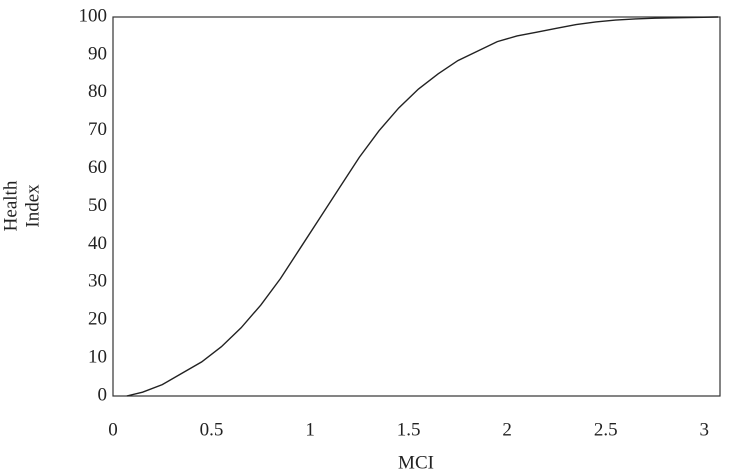  What do you see at coordinates (10, 205) in the screenshot?
I see `y-axis-label: Health` at bounding box center [10, 205].